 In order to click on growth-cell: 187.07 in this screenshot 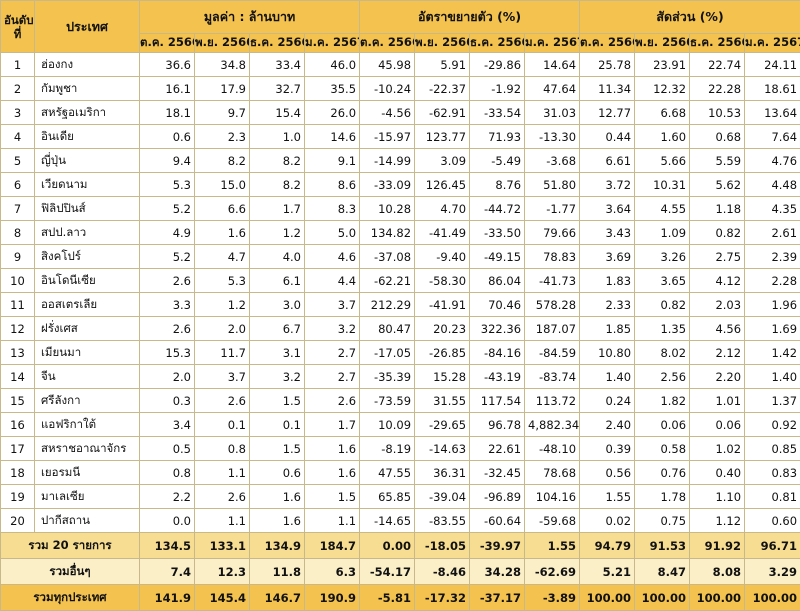, I will do `click(552, 329)`.